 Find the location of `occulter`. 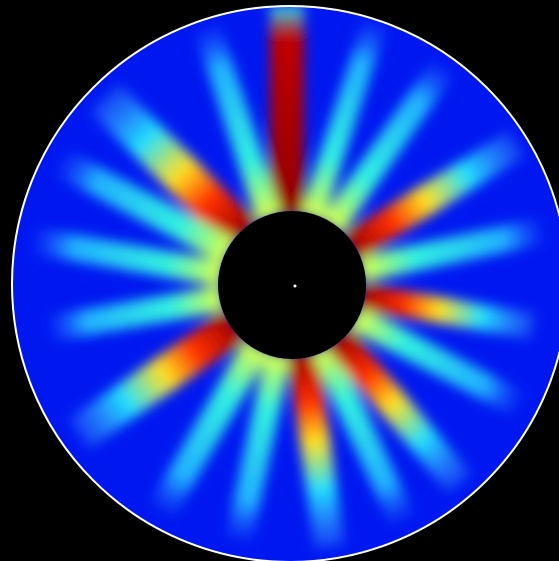

occulter is located at coordinates (292, 285).